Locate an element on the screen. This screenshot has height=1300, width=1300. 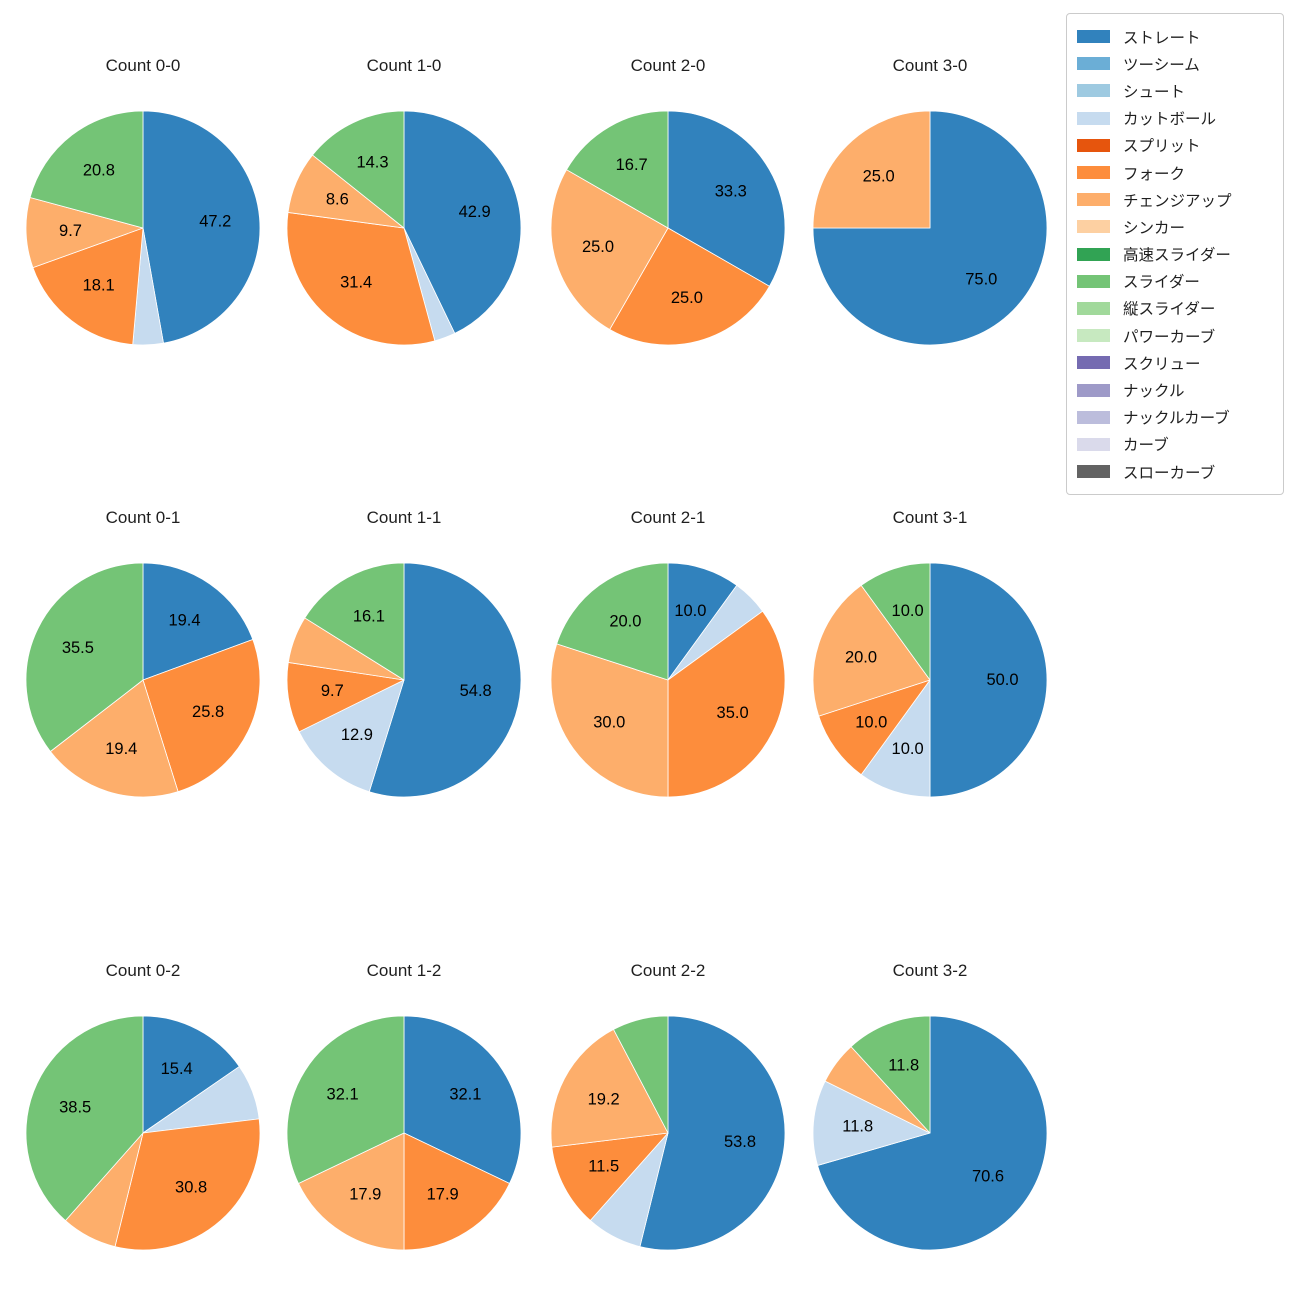
legend-item: ストレート is located at coordinates (1175, 36).